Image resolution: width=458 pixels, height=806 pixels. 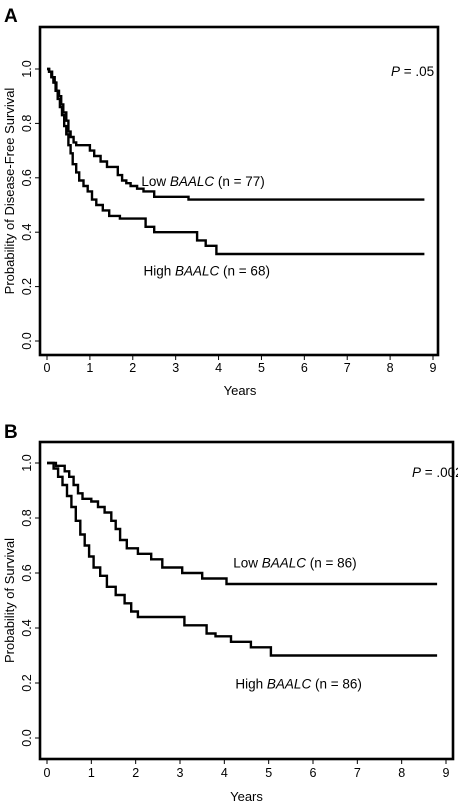 I want to click on panel-letter-a: A, so click(x=11, y=16).